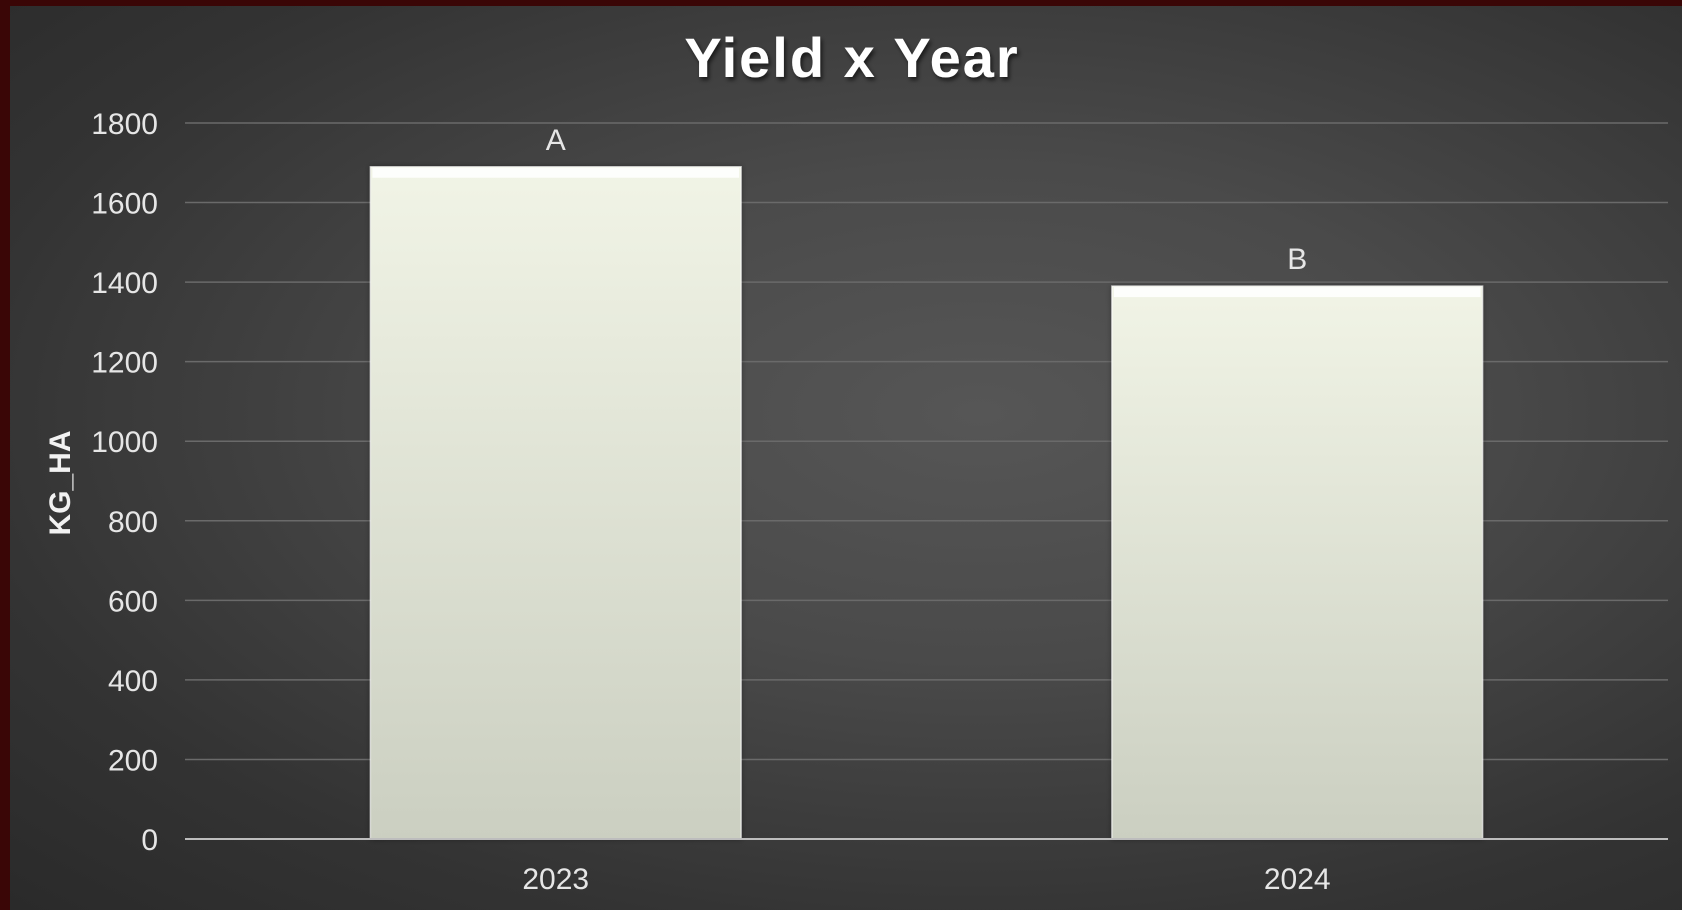 Image resolution: width=1682 pixels, height=910 pixels. What do you see at coordinates (1297, 562) in the screenshot?
I see `bar-2024` at bounding box center [1297, 562].